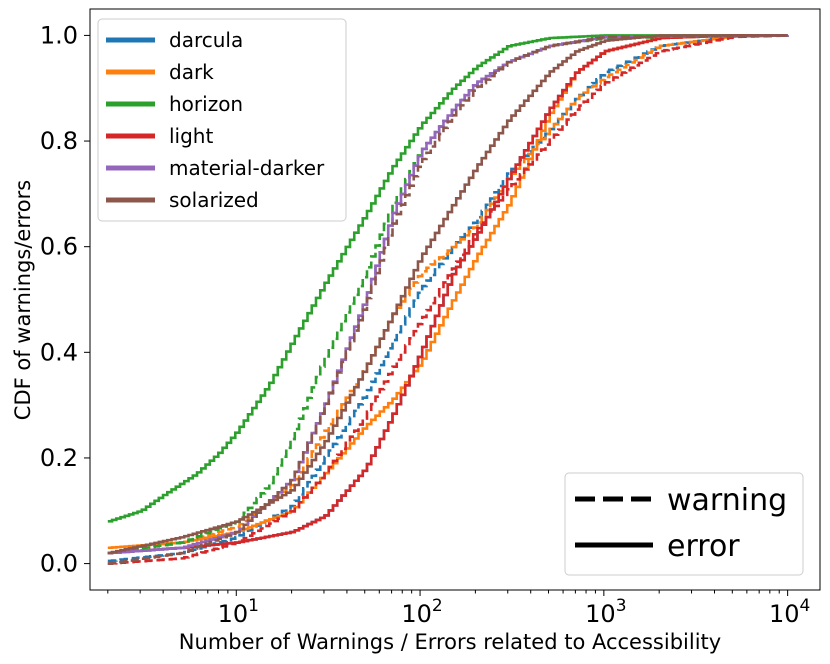 Image resolution: width=830 pixels, height=664 pixels. I want to click on y-tick-label: 0.4, so click(59, 352).